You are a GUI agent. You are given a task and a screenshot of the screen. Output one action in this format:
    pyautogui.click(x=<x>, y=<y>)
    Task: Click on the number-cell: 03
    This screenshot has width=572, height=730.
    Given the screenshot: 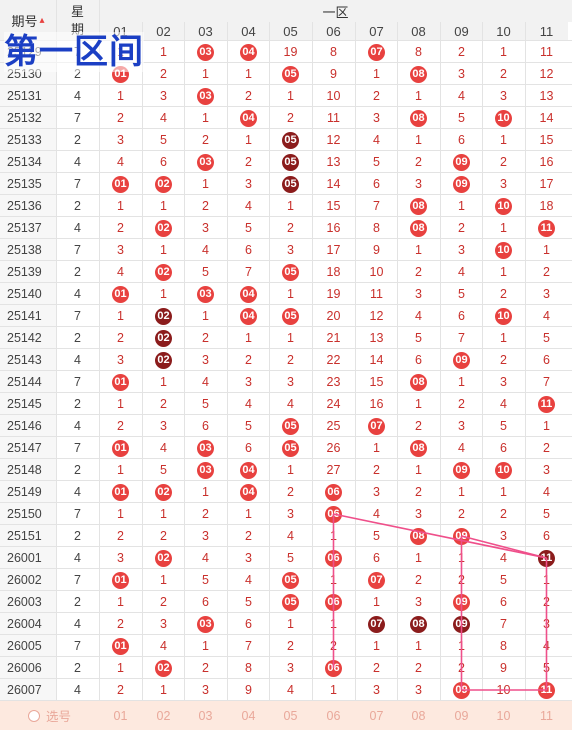 What is the action you would take?
    pyautogui.click(x=205, y=52)
    